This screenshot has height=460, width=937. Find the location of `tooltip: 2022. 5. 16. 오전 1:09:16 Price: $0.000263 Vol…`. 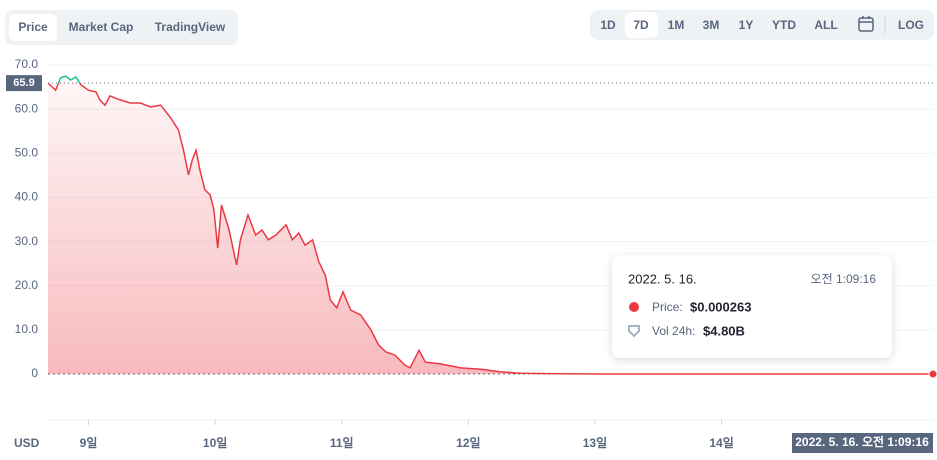

tooltip: 2022. 5. 16. 오전 1:09:16 Price: $0.000263 Vol… is located at coordinates (752, 306).